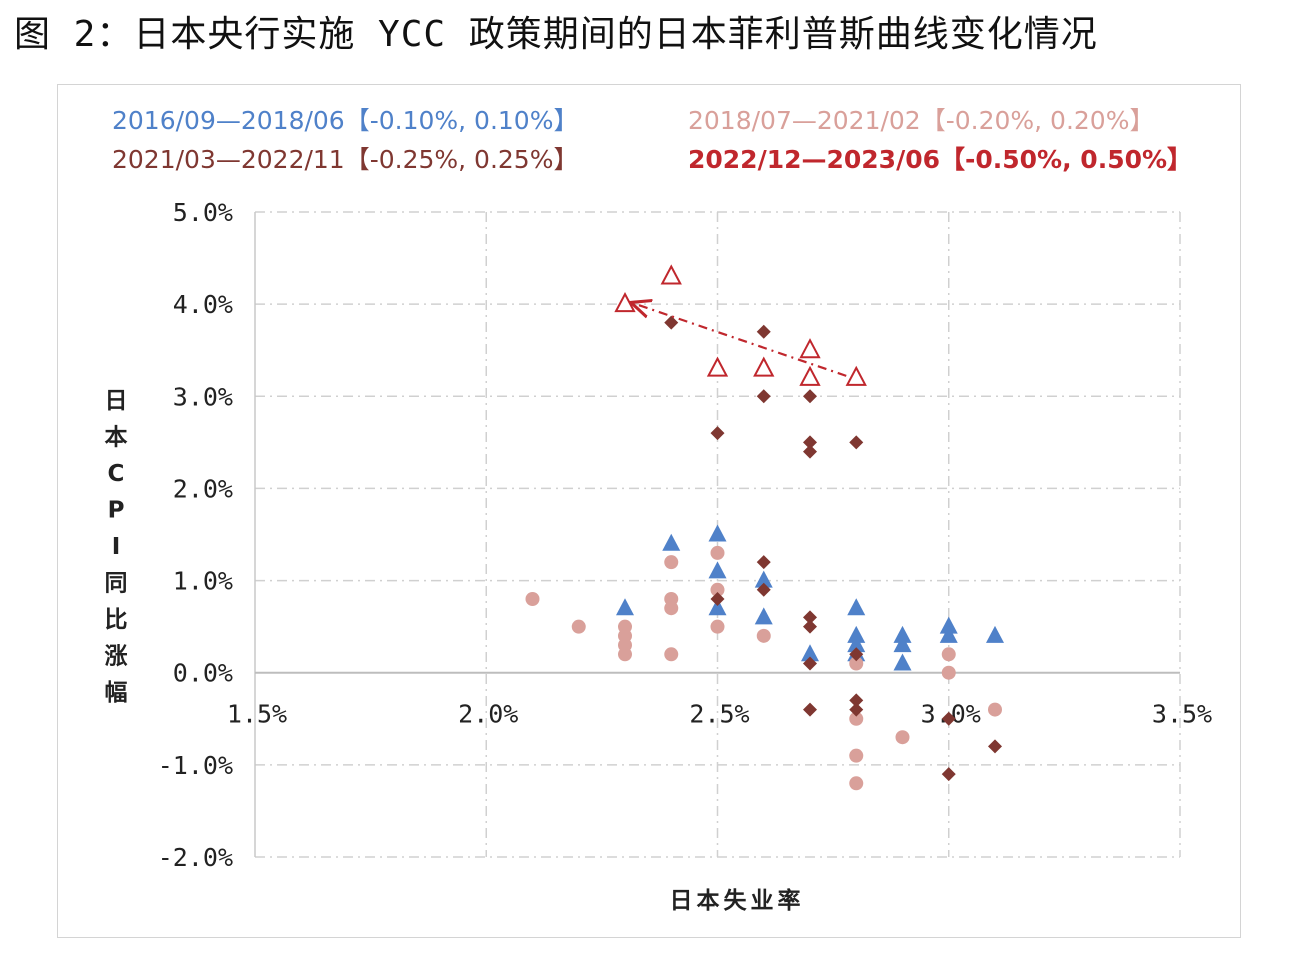 This screenshot has height=964, width=1302. Describe the element at coordinates (195, 857) in the screenshot. I see `y-tick-label: -2.0%` at that location.